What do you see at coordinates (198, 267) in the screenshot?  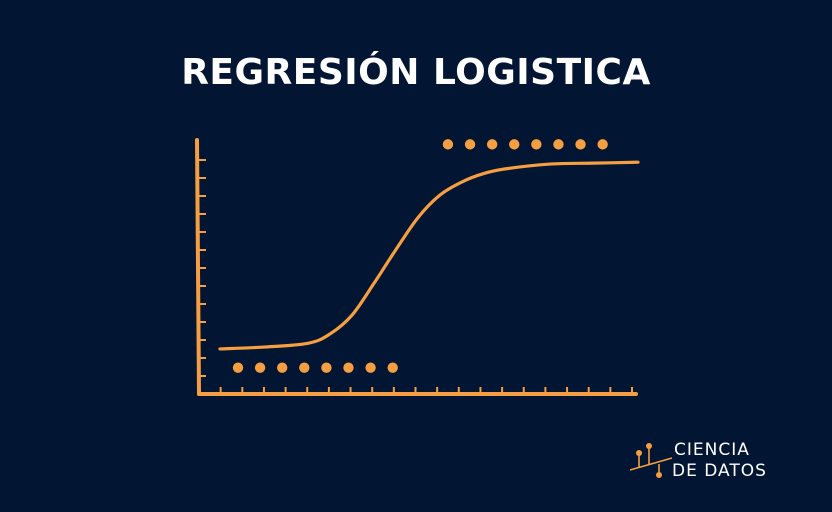 I see `y-axis` at bounding box center [198, 267].